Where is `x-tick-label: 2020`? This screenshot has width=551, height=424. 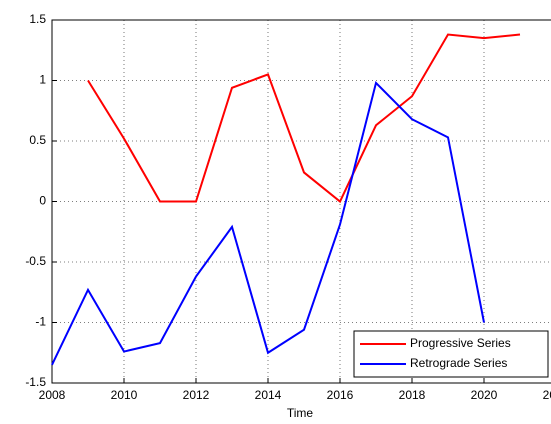 x-tick-label: 2020 is located at coordinates (484, 395).